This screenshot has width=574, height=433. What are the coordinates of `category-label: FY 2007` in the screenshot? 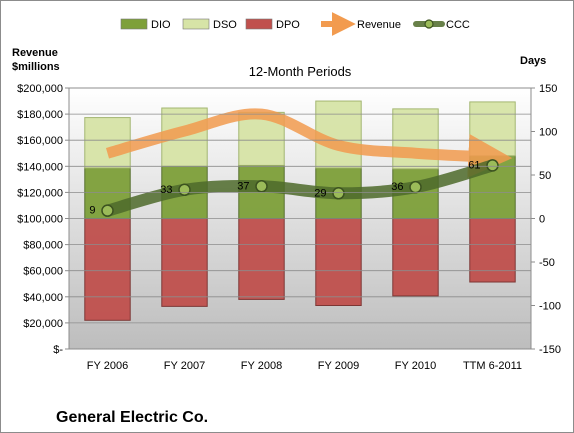 It's located at (184, 366).